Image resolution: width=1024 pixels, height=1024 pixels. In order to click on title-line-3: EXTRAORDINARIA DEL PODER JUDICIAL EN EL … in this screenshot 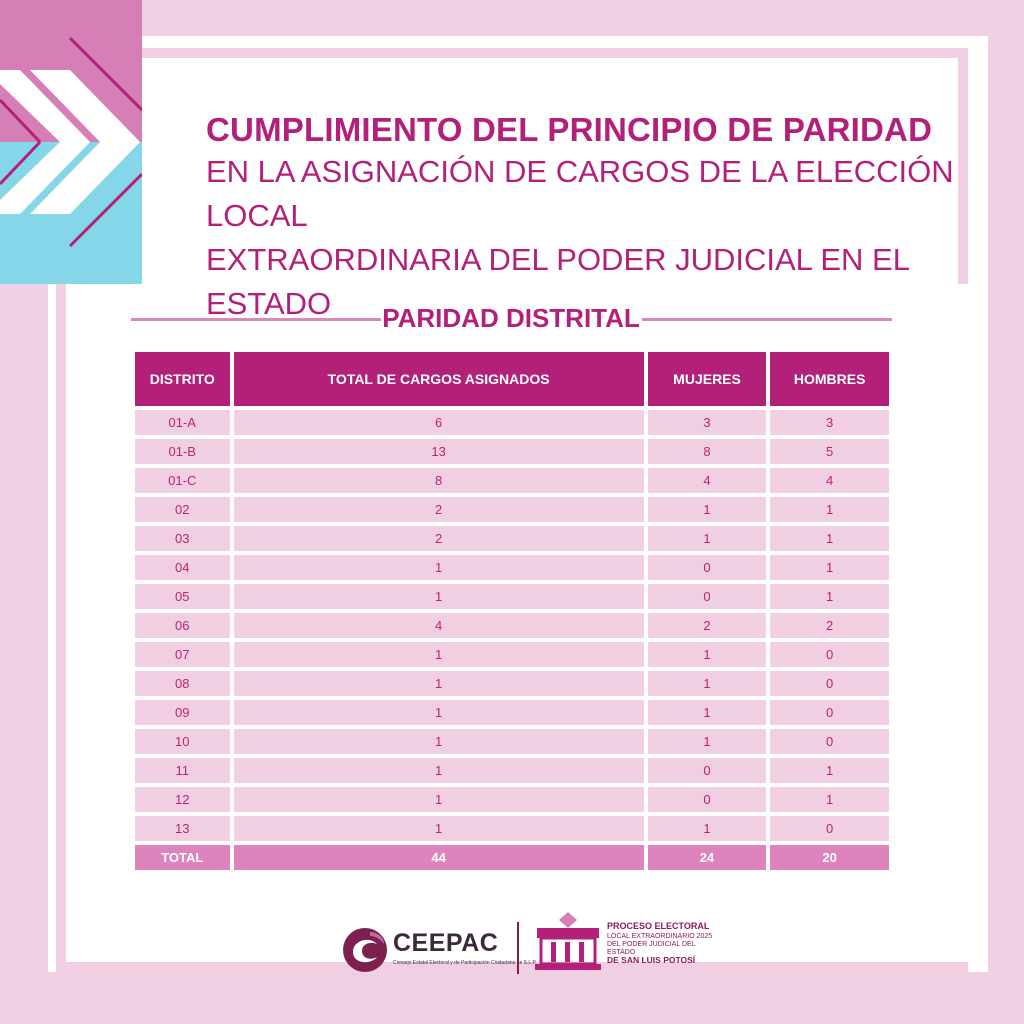, I will do `click(557, 281)`.